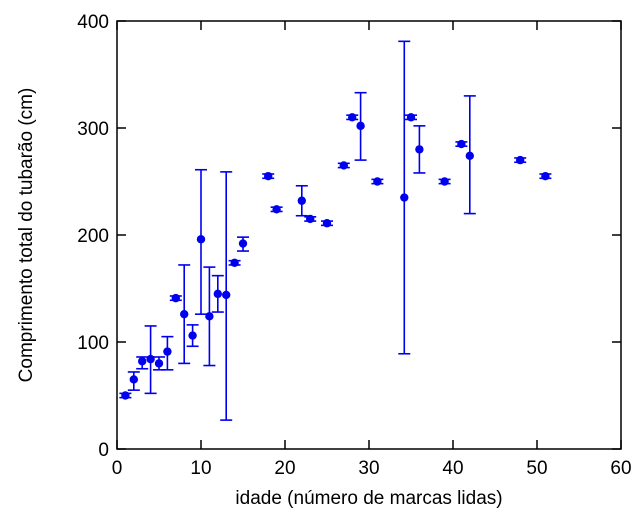 The width and height of the screenshot is (637, 516). What do you see at coordinates (620, 468) in the screenshot?
I see `x-tick-label: 60` at bounding box center [620, 468].